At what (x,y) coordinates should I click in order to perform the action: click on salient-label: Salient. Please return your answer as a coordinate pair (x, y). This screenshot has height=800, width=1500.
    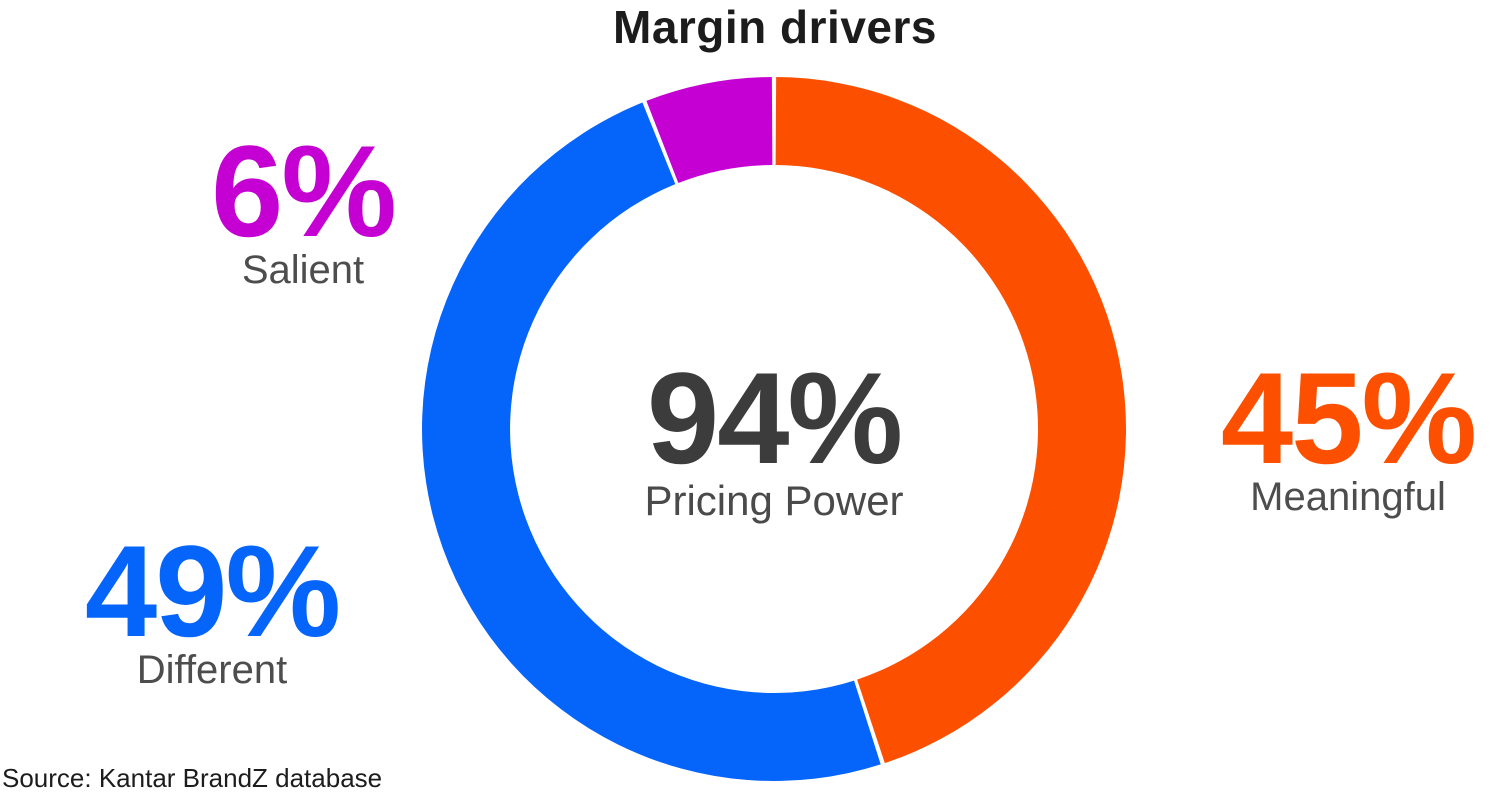
    Looking at the image, I should click on (303, 270).